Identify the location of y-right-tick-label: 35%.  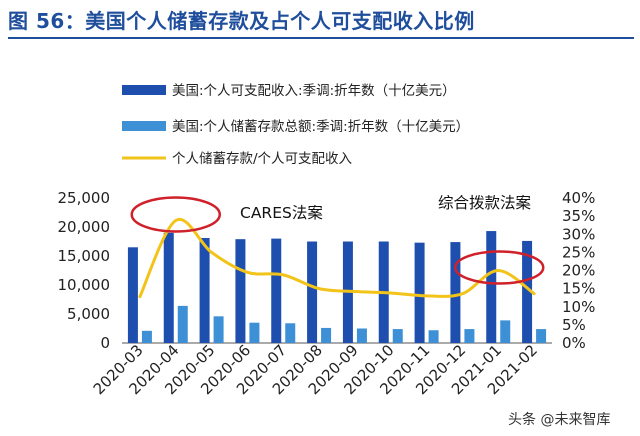
(578, 216).